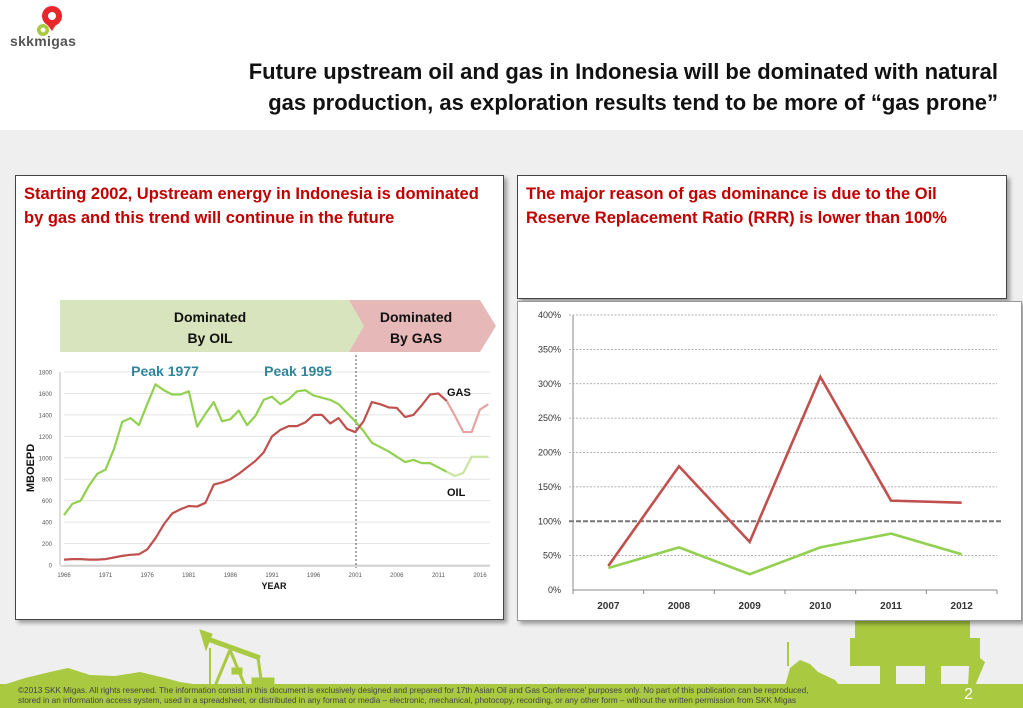 The height and width of the screenshot is (708, 1023). I want to click on svg-text: 2006, so click(397, 576).